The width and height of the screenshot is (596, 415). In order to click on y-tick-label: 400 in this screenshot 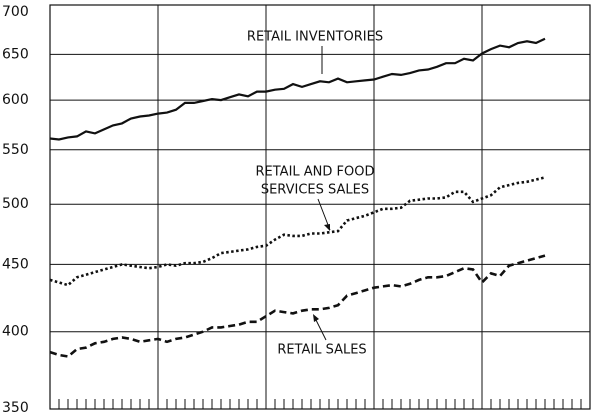, I will do `click(15, 332)`.